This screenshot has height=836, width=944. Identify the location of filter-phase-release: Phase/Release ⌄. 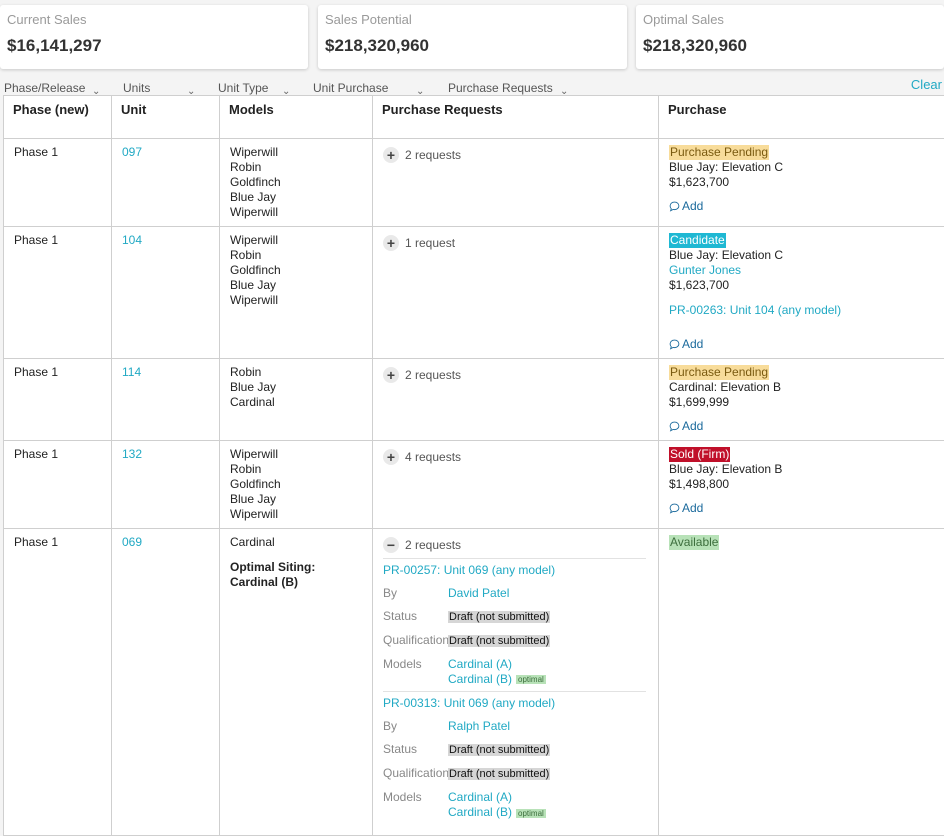
(44, 88).